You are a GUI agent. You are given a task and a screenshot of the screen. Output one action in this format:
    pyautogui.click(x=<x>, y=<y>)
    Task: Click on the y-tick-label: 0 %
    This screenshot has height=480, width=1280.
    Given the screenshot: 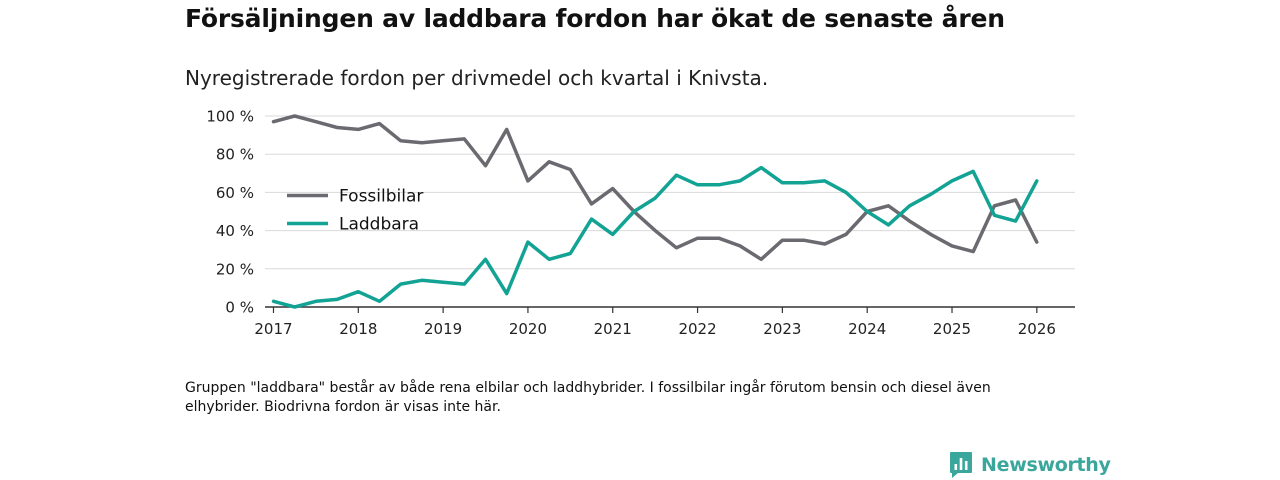 What is the action you would take?
    pyautogui.click(x=239, y=308)
    